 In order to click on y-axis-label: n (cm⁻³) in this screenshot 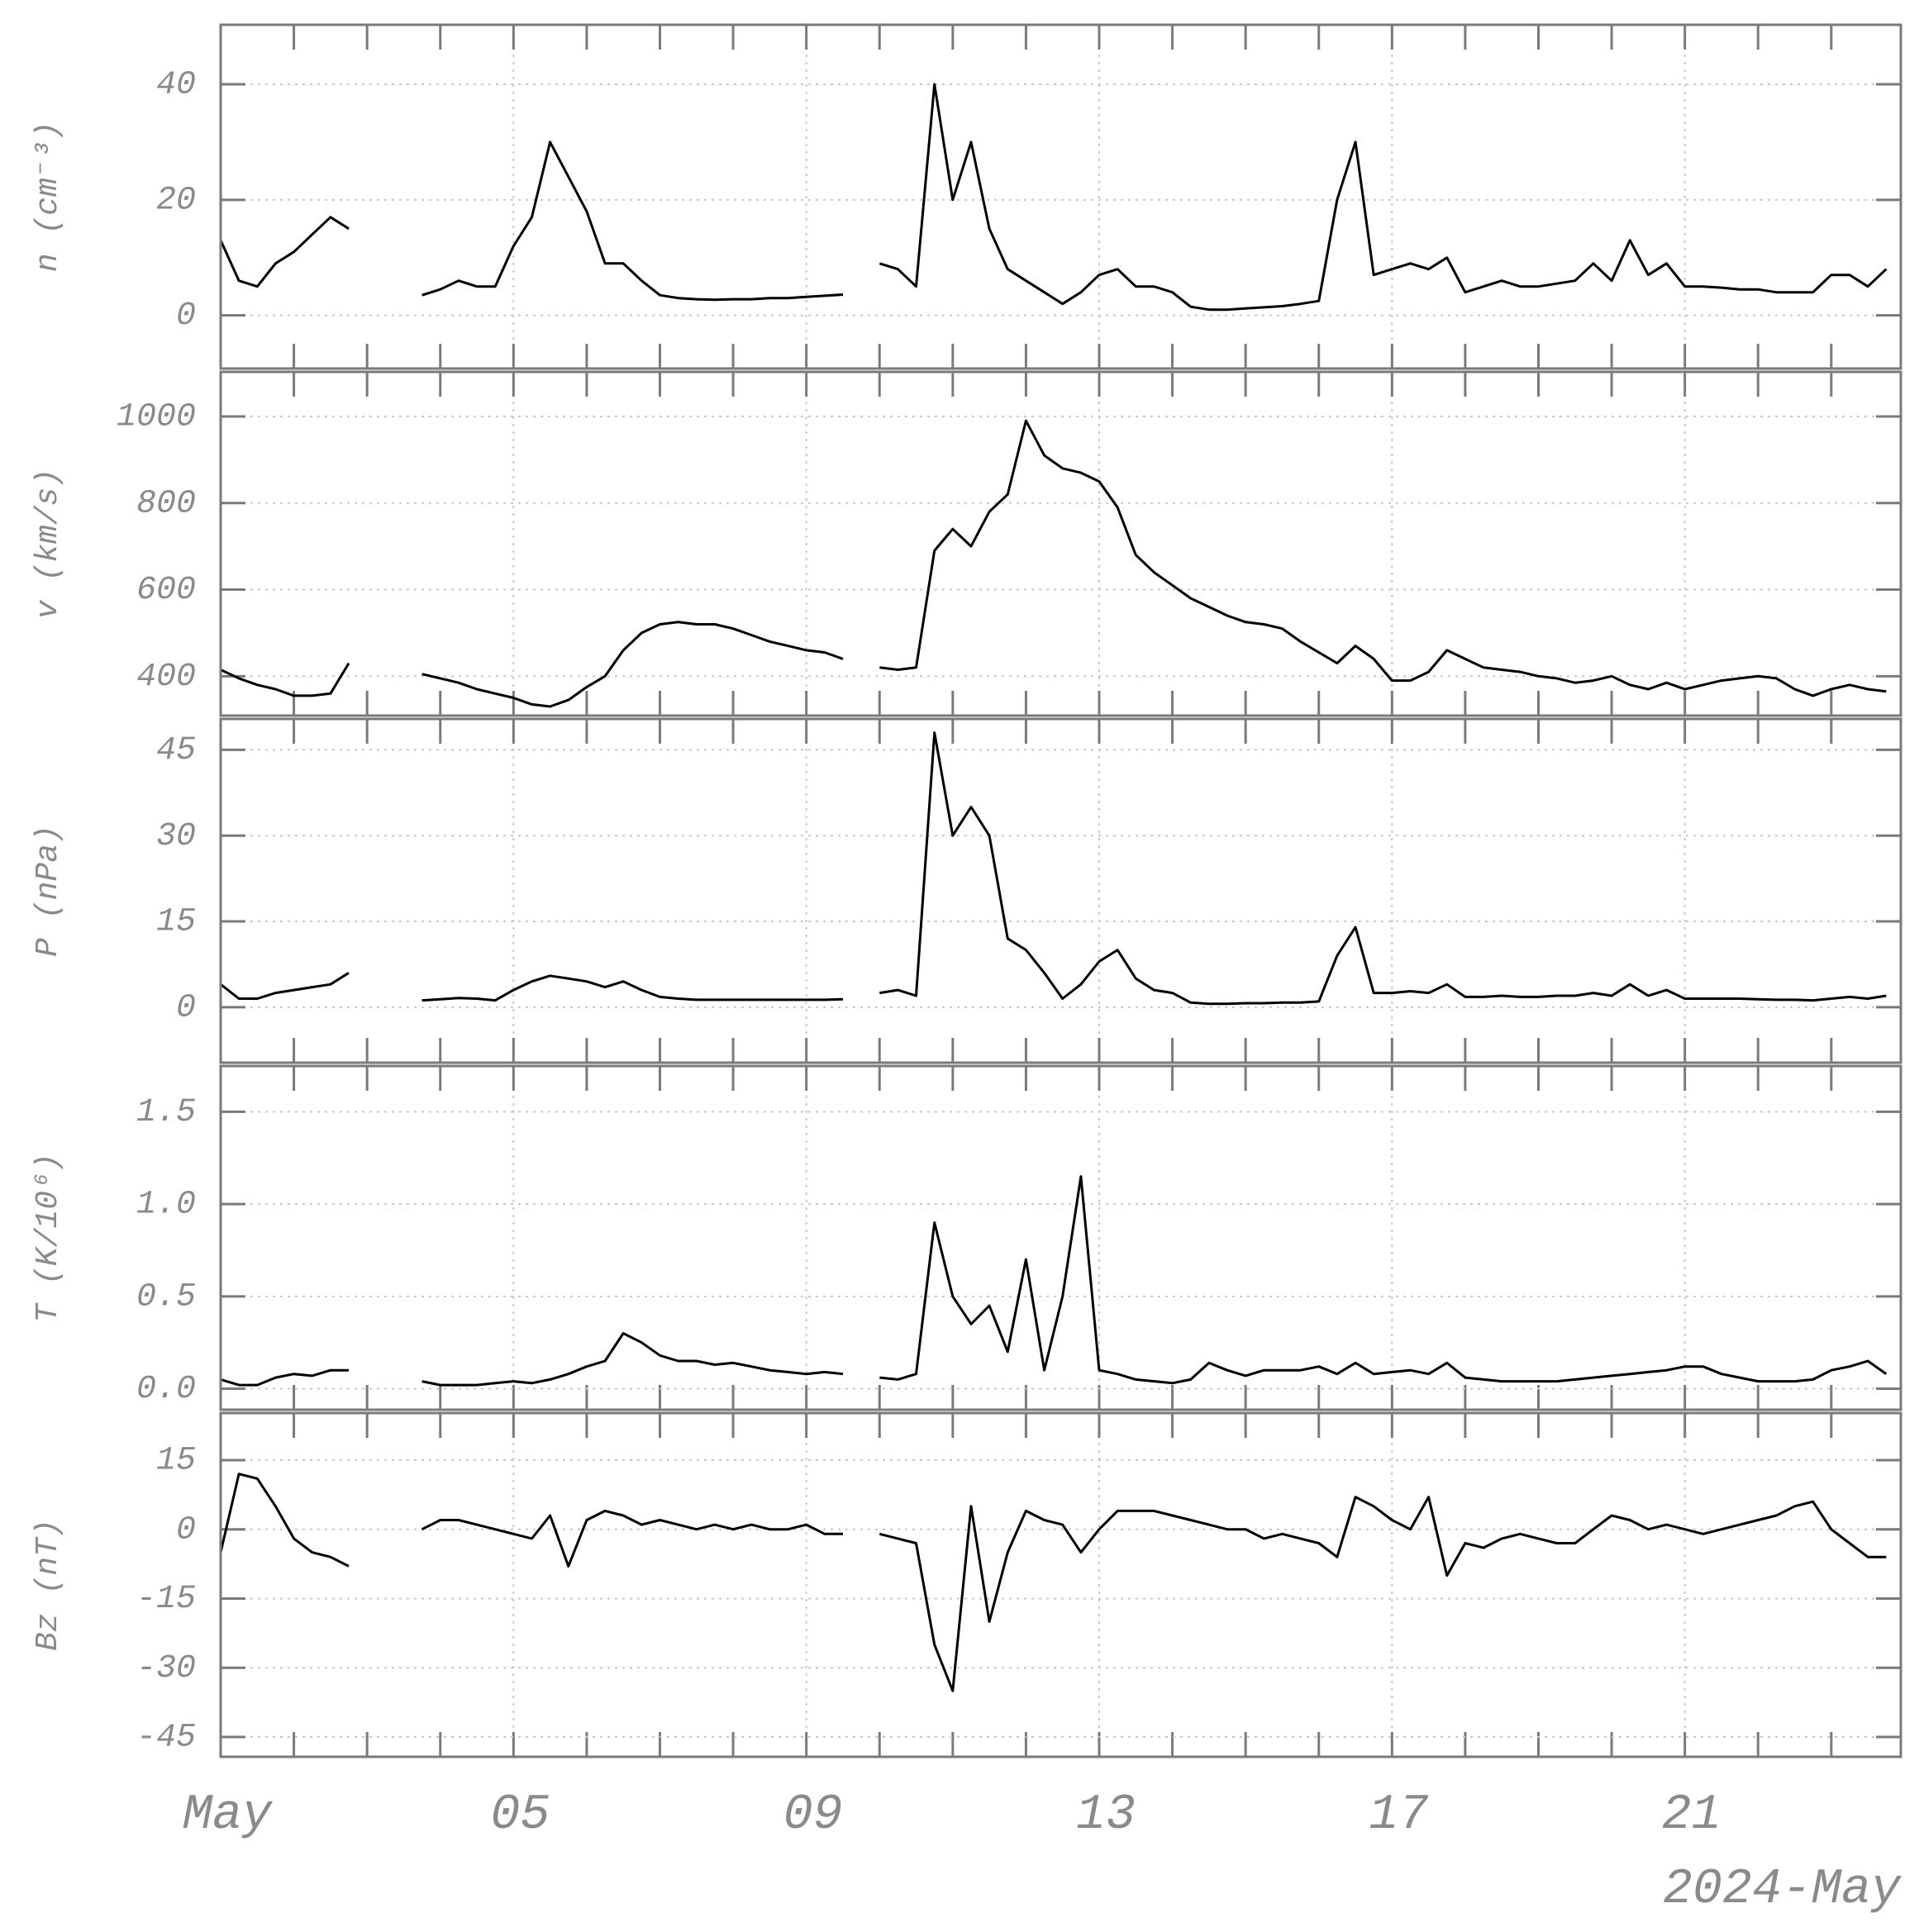, I will do `click(48, 197)`.